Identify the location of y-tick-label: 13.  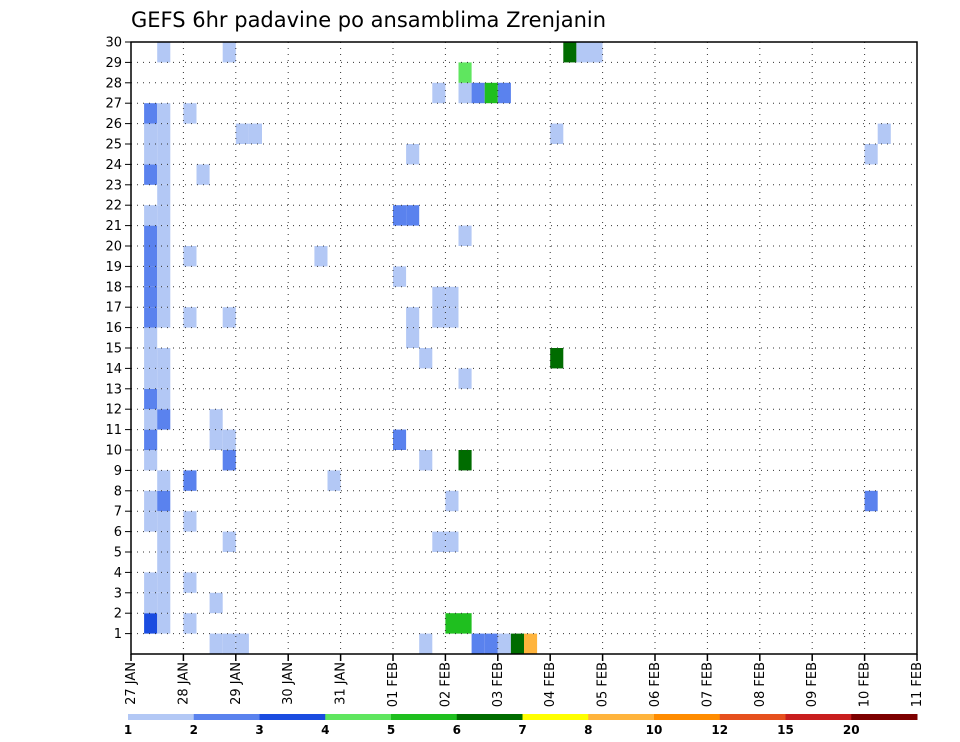
(113, 389).